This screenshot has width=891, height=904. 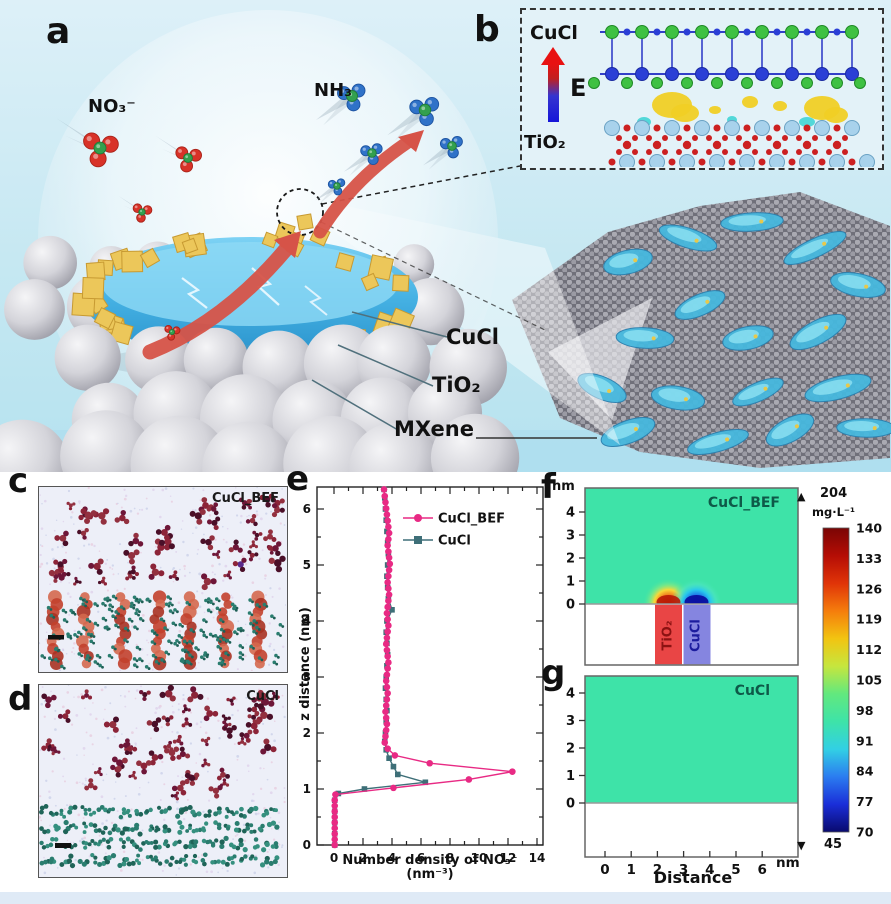 What do you see at coordinates (865, 832) in the screenshot?
I see `svg-text: 70` at bounding box center [865, 832].